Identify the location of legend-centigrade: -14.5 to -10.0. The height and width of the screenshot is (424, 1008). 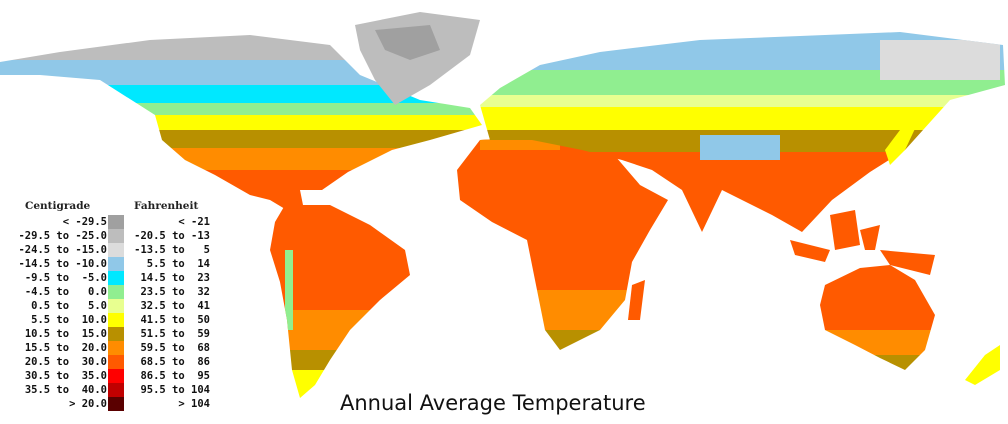
(62, 264).